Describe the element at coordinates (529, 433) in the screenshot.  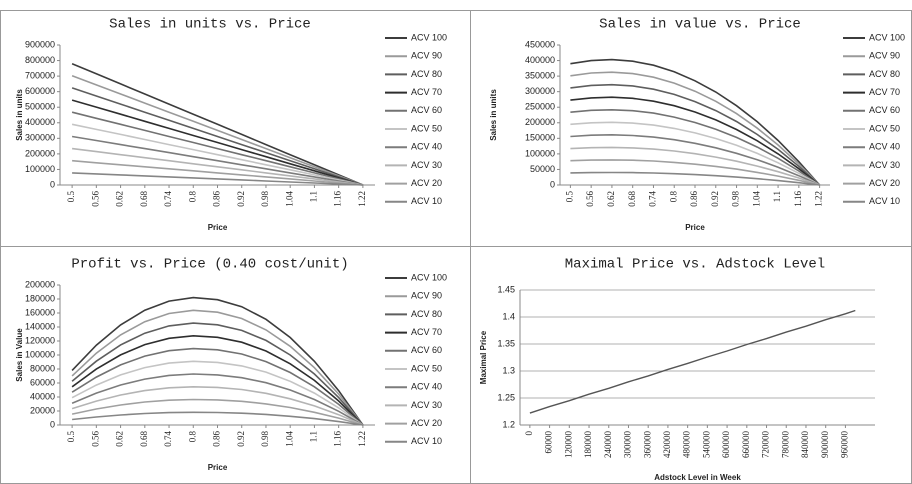
I see `x-tick-label: 0` at that location.